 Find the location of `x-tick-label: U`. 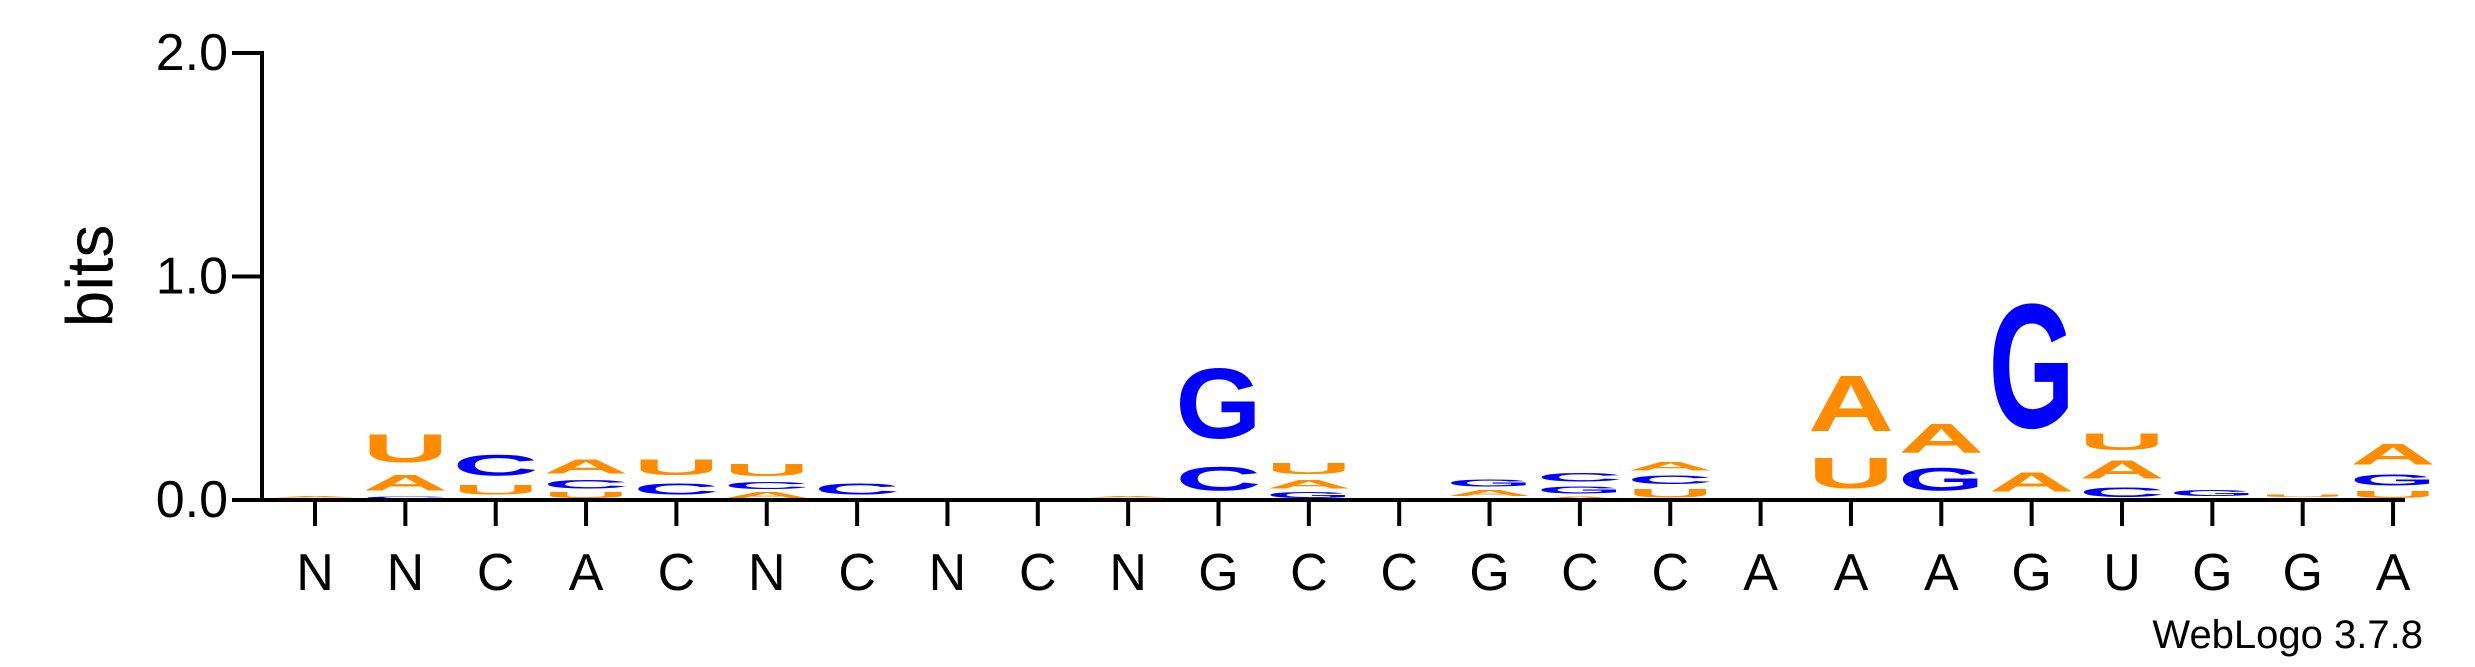

x-tick-label: U is located at coordinates (2122, 573).